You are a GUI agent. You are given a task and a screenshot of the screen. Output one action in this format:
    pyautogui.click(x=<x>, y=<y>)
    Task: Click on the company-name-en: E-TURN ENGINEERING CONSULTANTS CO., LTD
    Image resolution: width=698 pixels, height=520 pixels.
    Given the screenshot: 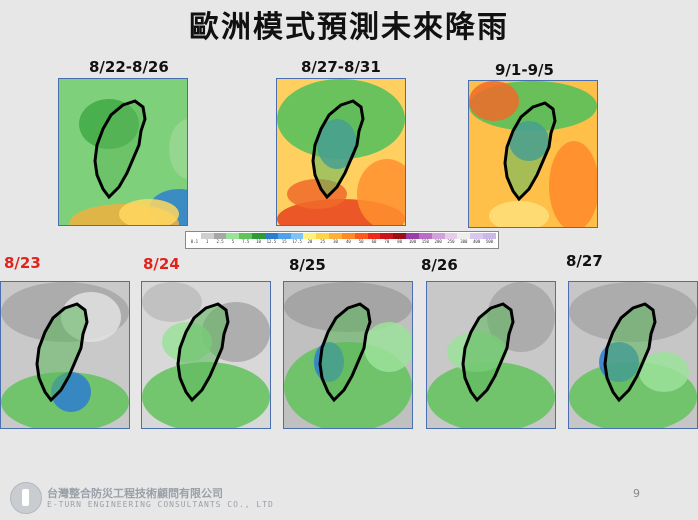 What is the action you would take?
    pyautogui.click(x=160, y=504)
    